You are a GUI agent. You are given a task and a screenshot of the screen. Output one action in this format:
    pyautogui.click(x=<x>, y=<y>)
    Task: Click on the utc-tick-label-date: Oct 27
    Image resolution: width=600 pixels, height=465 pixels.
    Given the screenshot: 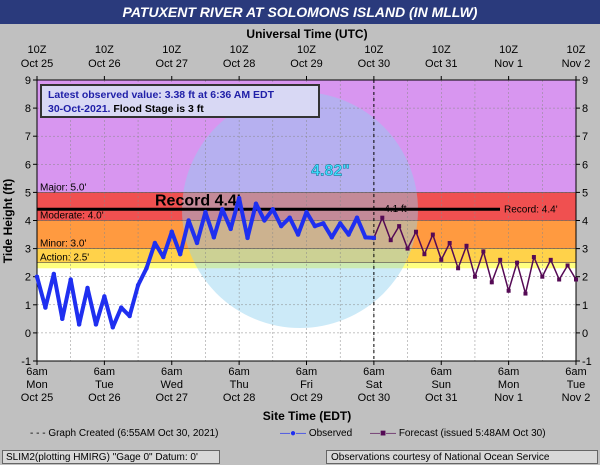 What is the action you would take?
    pyautogui.click(x=172, y=64)
    